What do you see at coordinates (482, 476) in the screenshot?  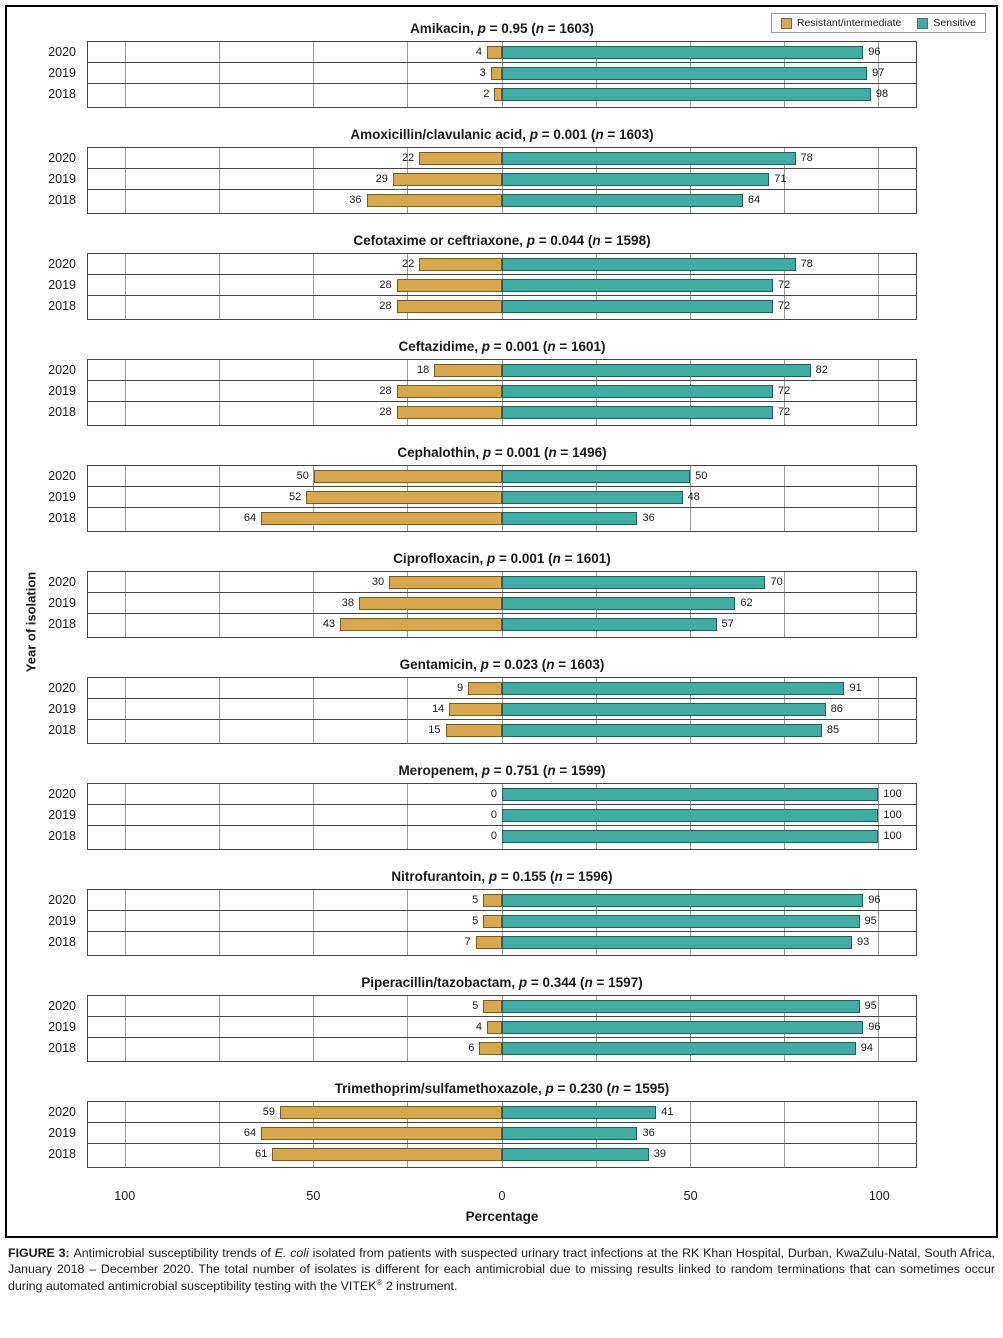 I see `year-row-2020: 2020 50 50` at bounding box center [482, 476].